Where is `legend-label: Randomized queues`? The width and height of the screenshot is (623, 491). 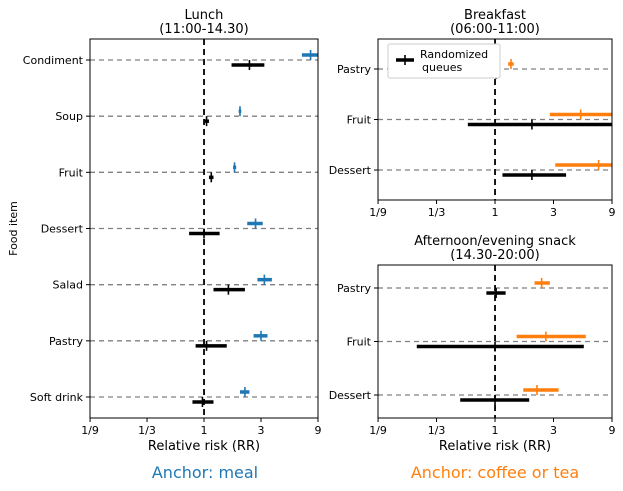
legend-label: Randomized queues is located at coordinates (454, 61).